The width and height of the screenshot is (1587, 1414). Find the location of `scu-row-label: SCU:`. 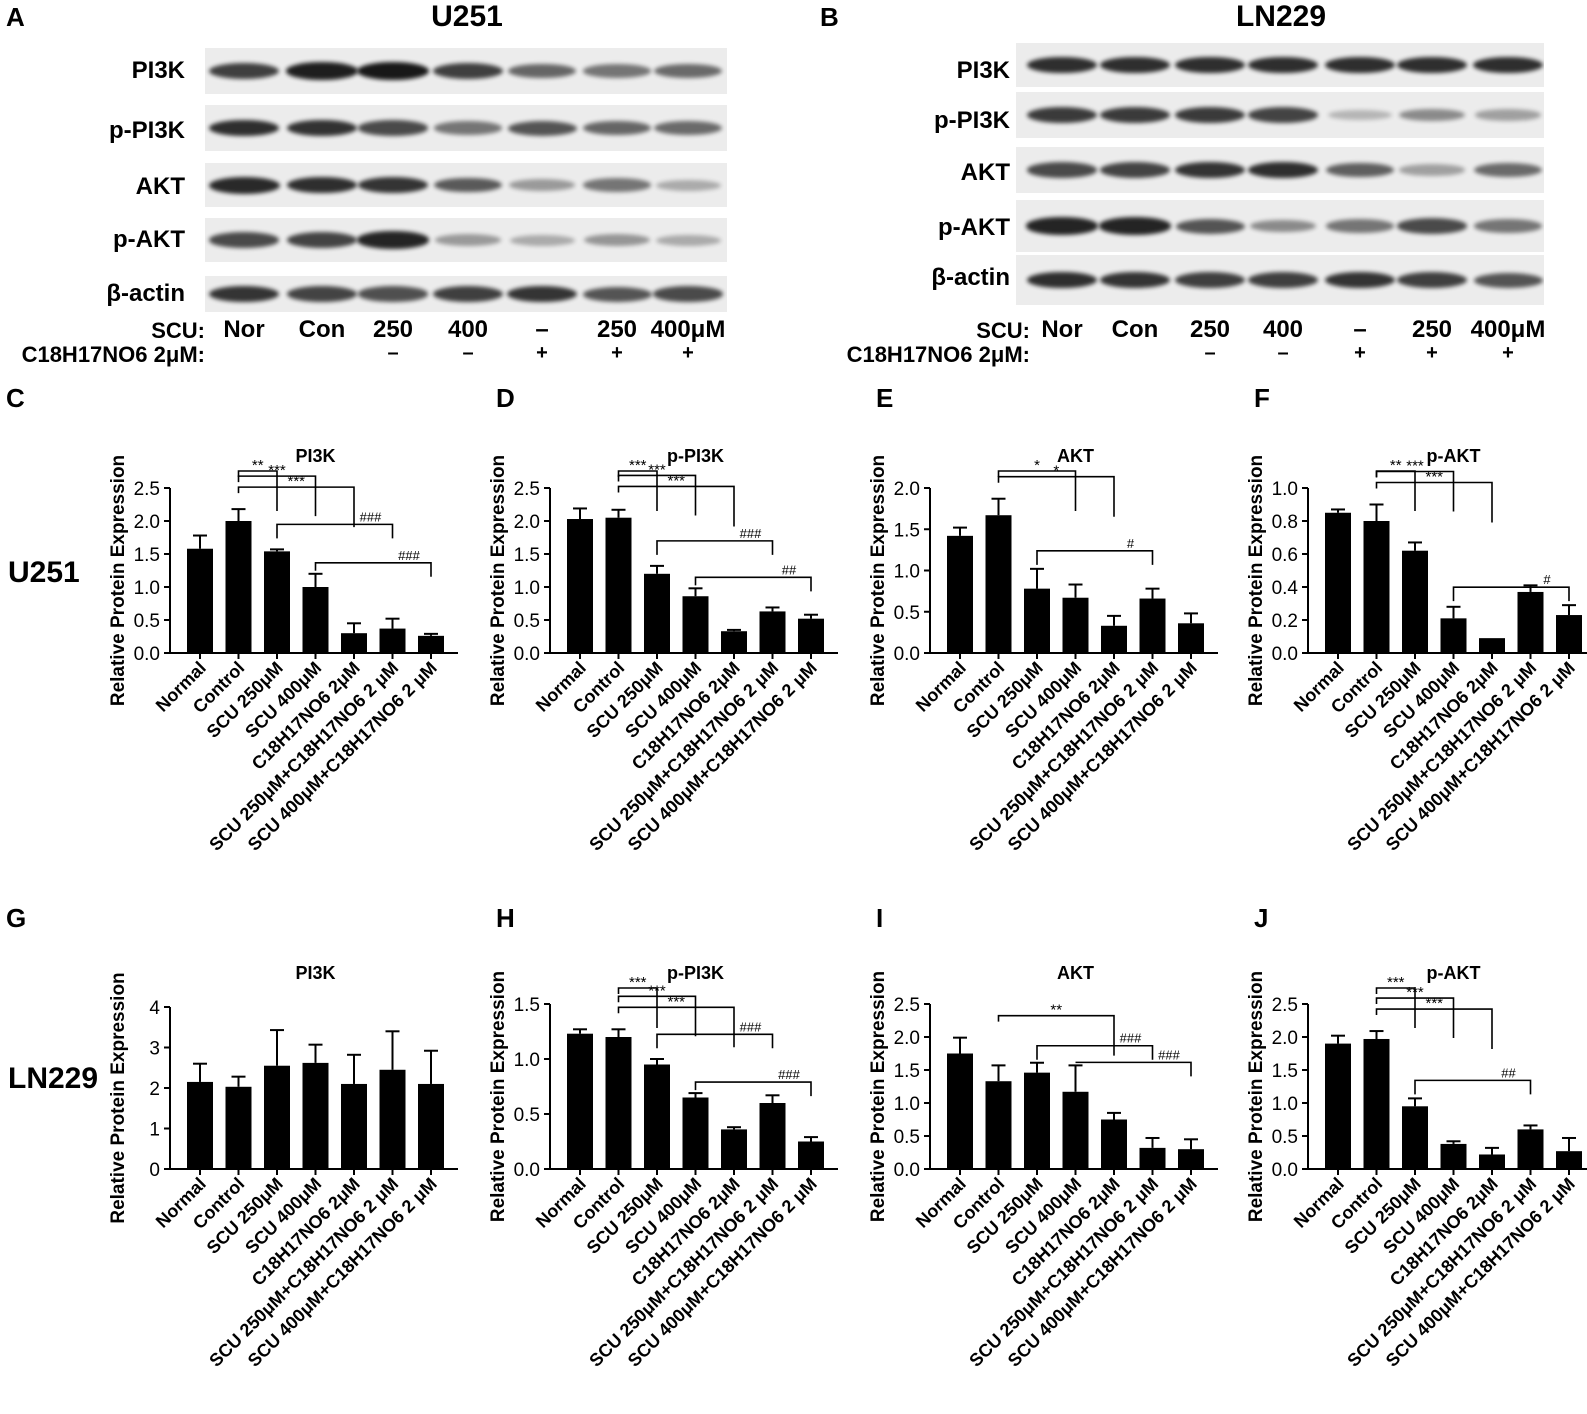

scu-row-label: SCU: is located at coordinates (178, 330).